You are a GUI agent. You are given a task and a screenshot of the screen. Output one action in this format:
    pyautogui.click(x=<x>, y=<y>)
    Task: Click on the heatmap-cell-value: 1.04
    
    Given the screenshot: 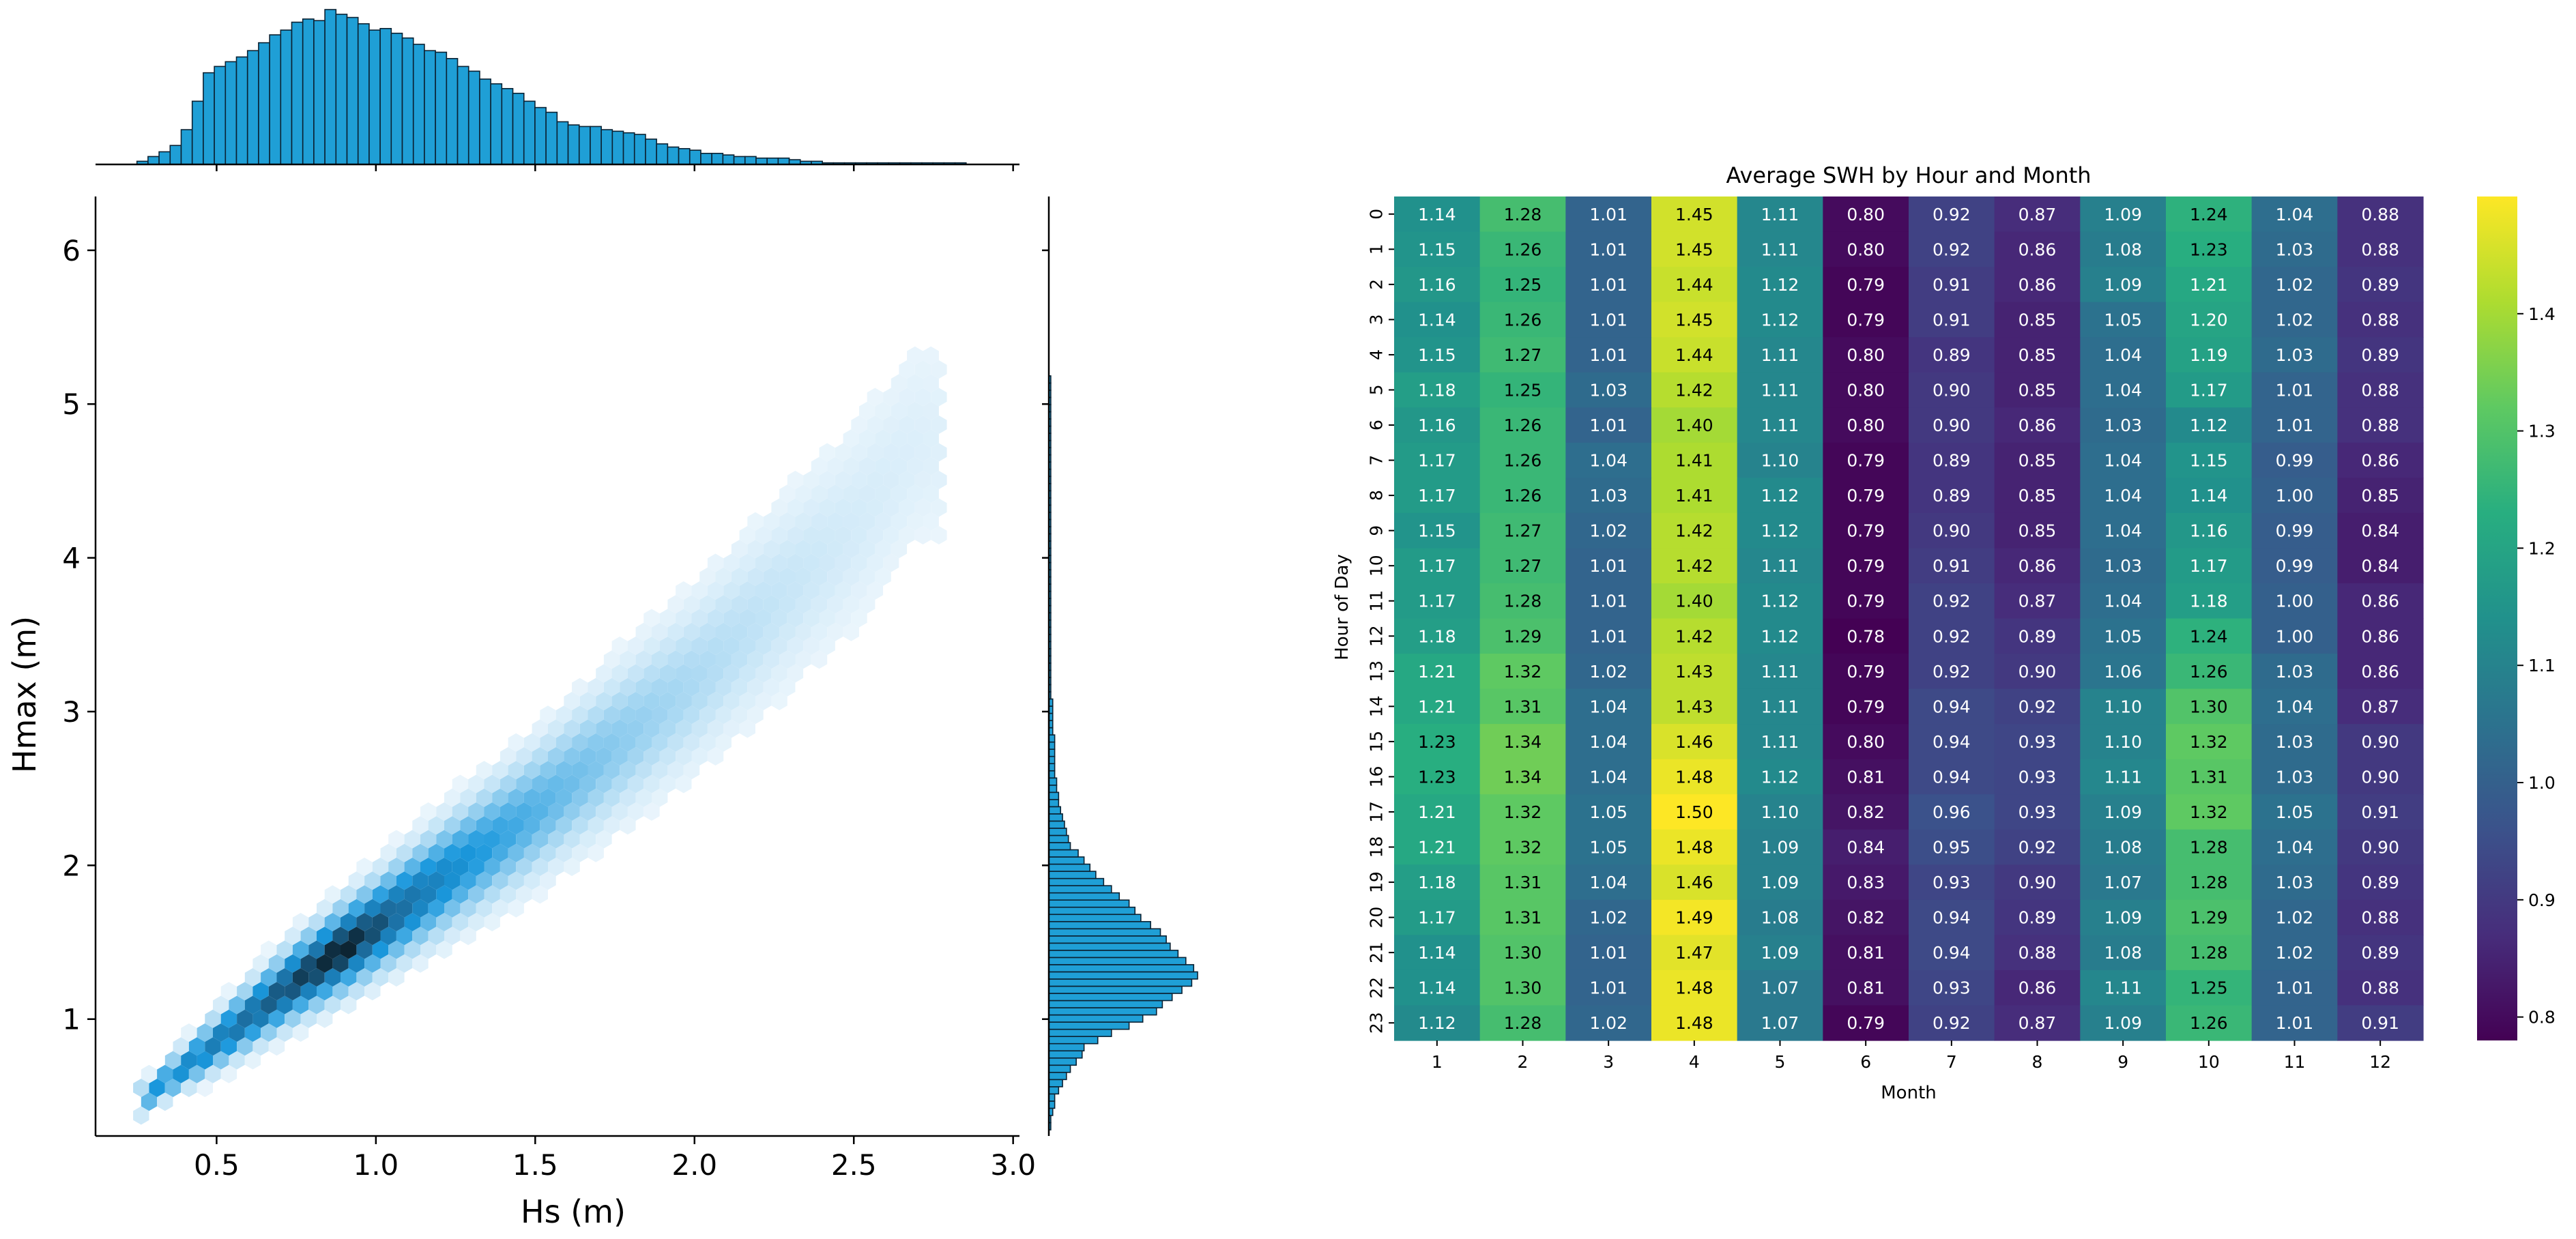 What is the action you would take?
    pyautogui.click(x=2123, y=531)
    